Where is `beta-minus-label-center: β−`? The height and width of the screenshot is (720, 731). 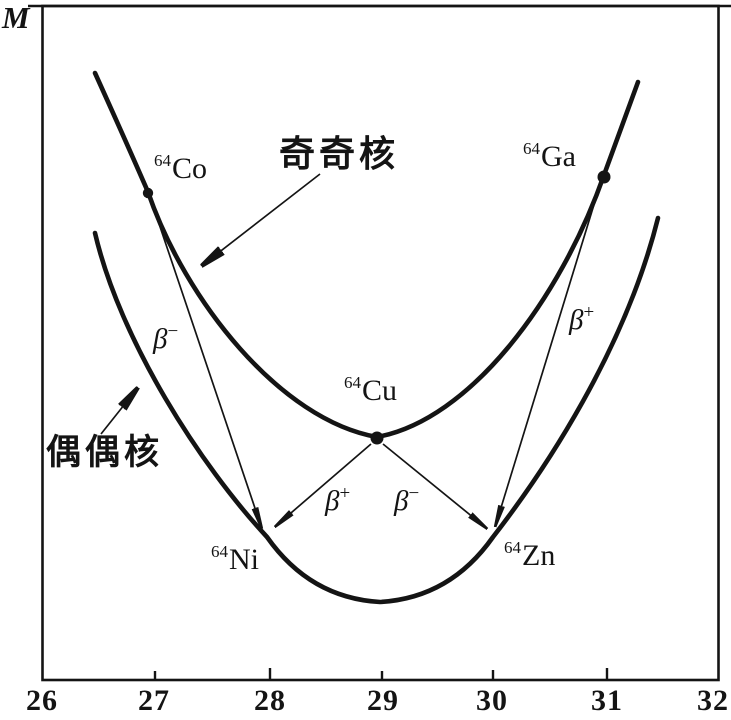 beta-minus-label-center: β− is located at coordinates (406, 500).